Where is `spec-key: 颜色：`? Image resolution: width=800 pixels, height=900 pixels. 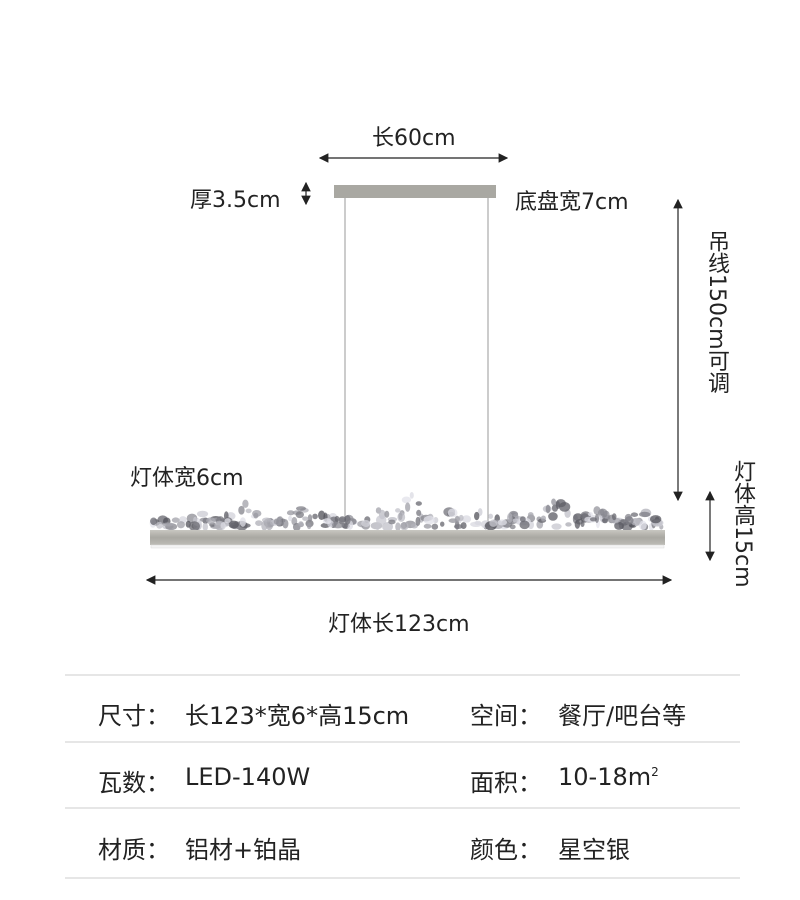 spec-key: 颜色： is located at coordinates (506, 850).